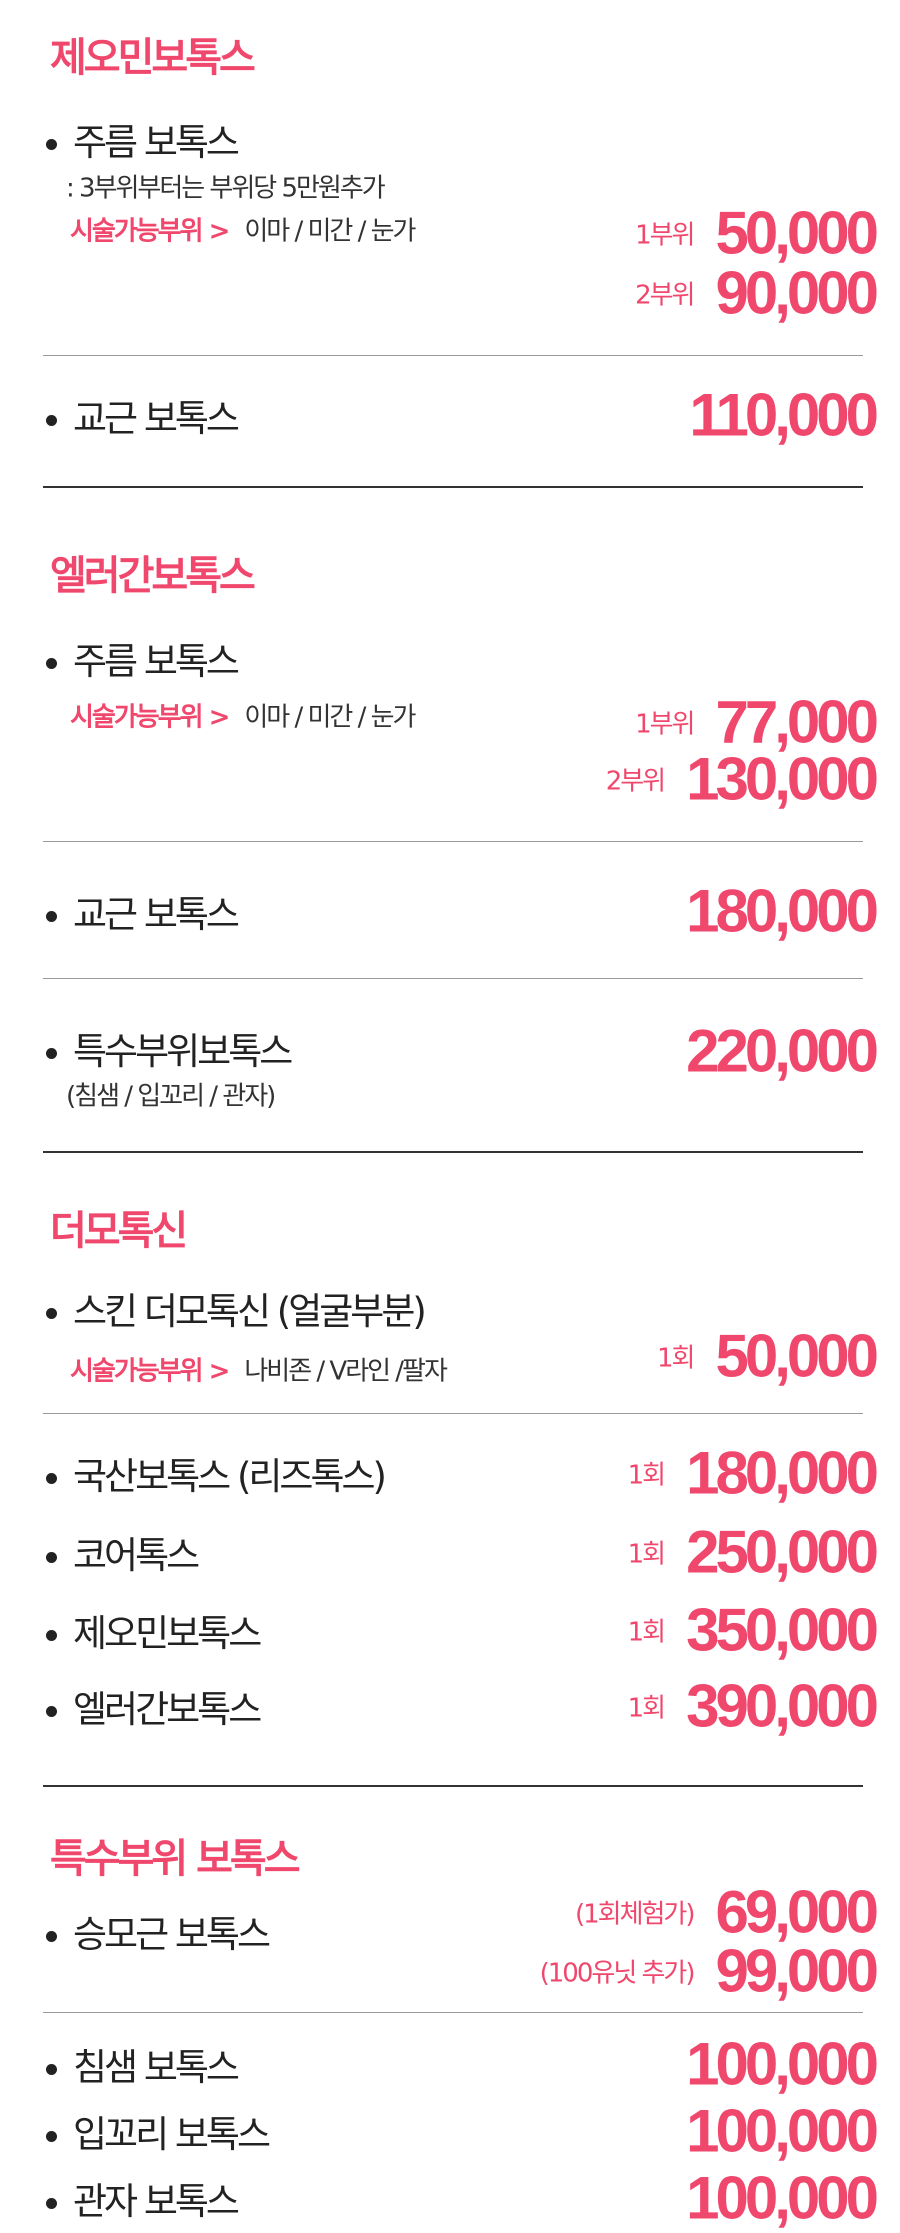 This screenshot has width=900, height=2233. I want to click on price-row: 1회 50,000, so click(768, 1356).